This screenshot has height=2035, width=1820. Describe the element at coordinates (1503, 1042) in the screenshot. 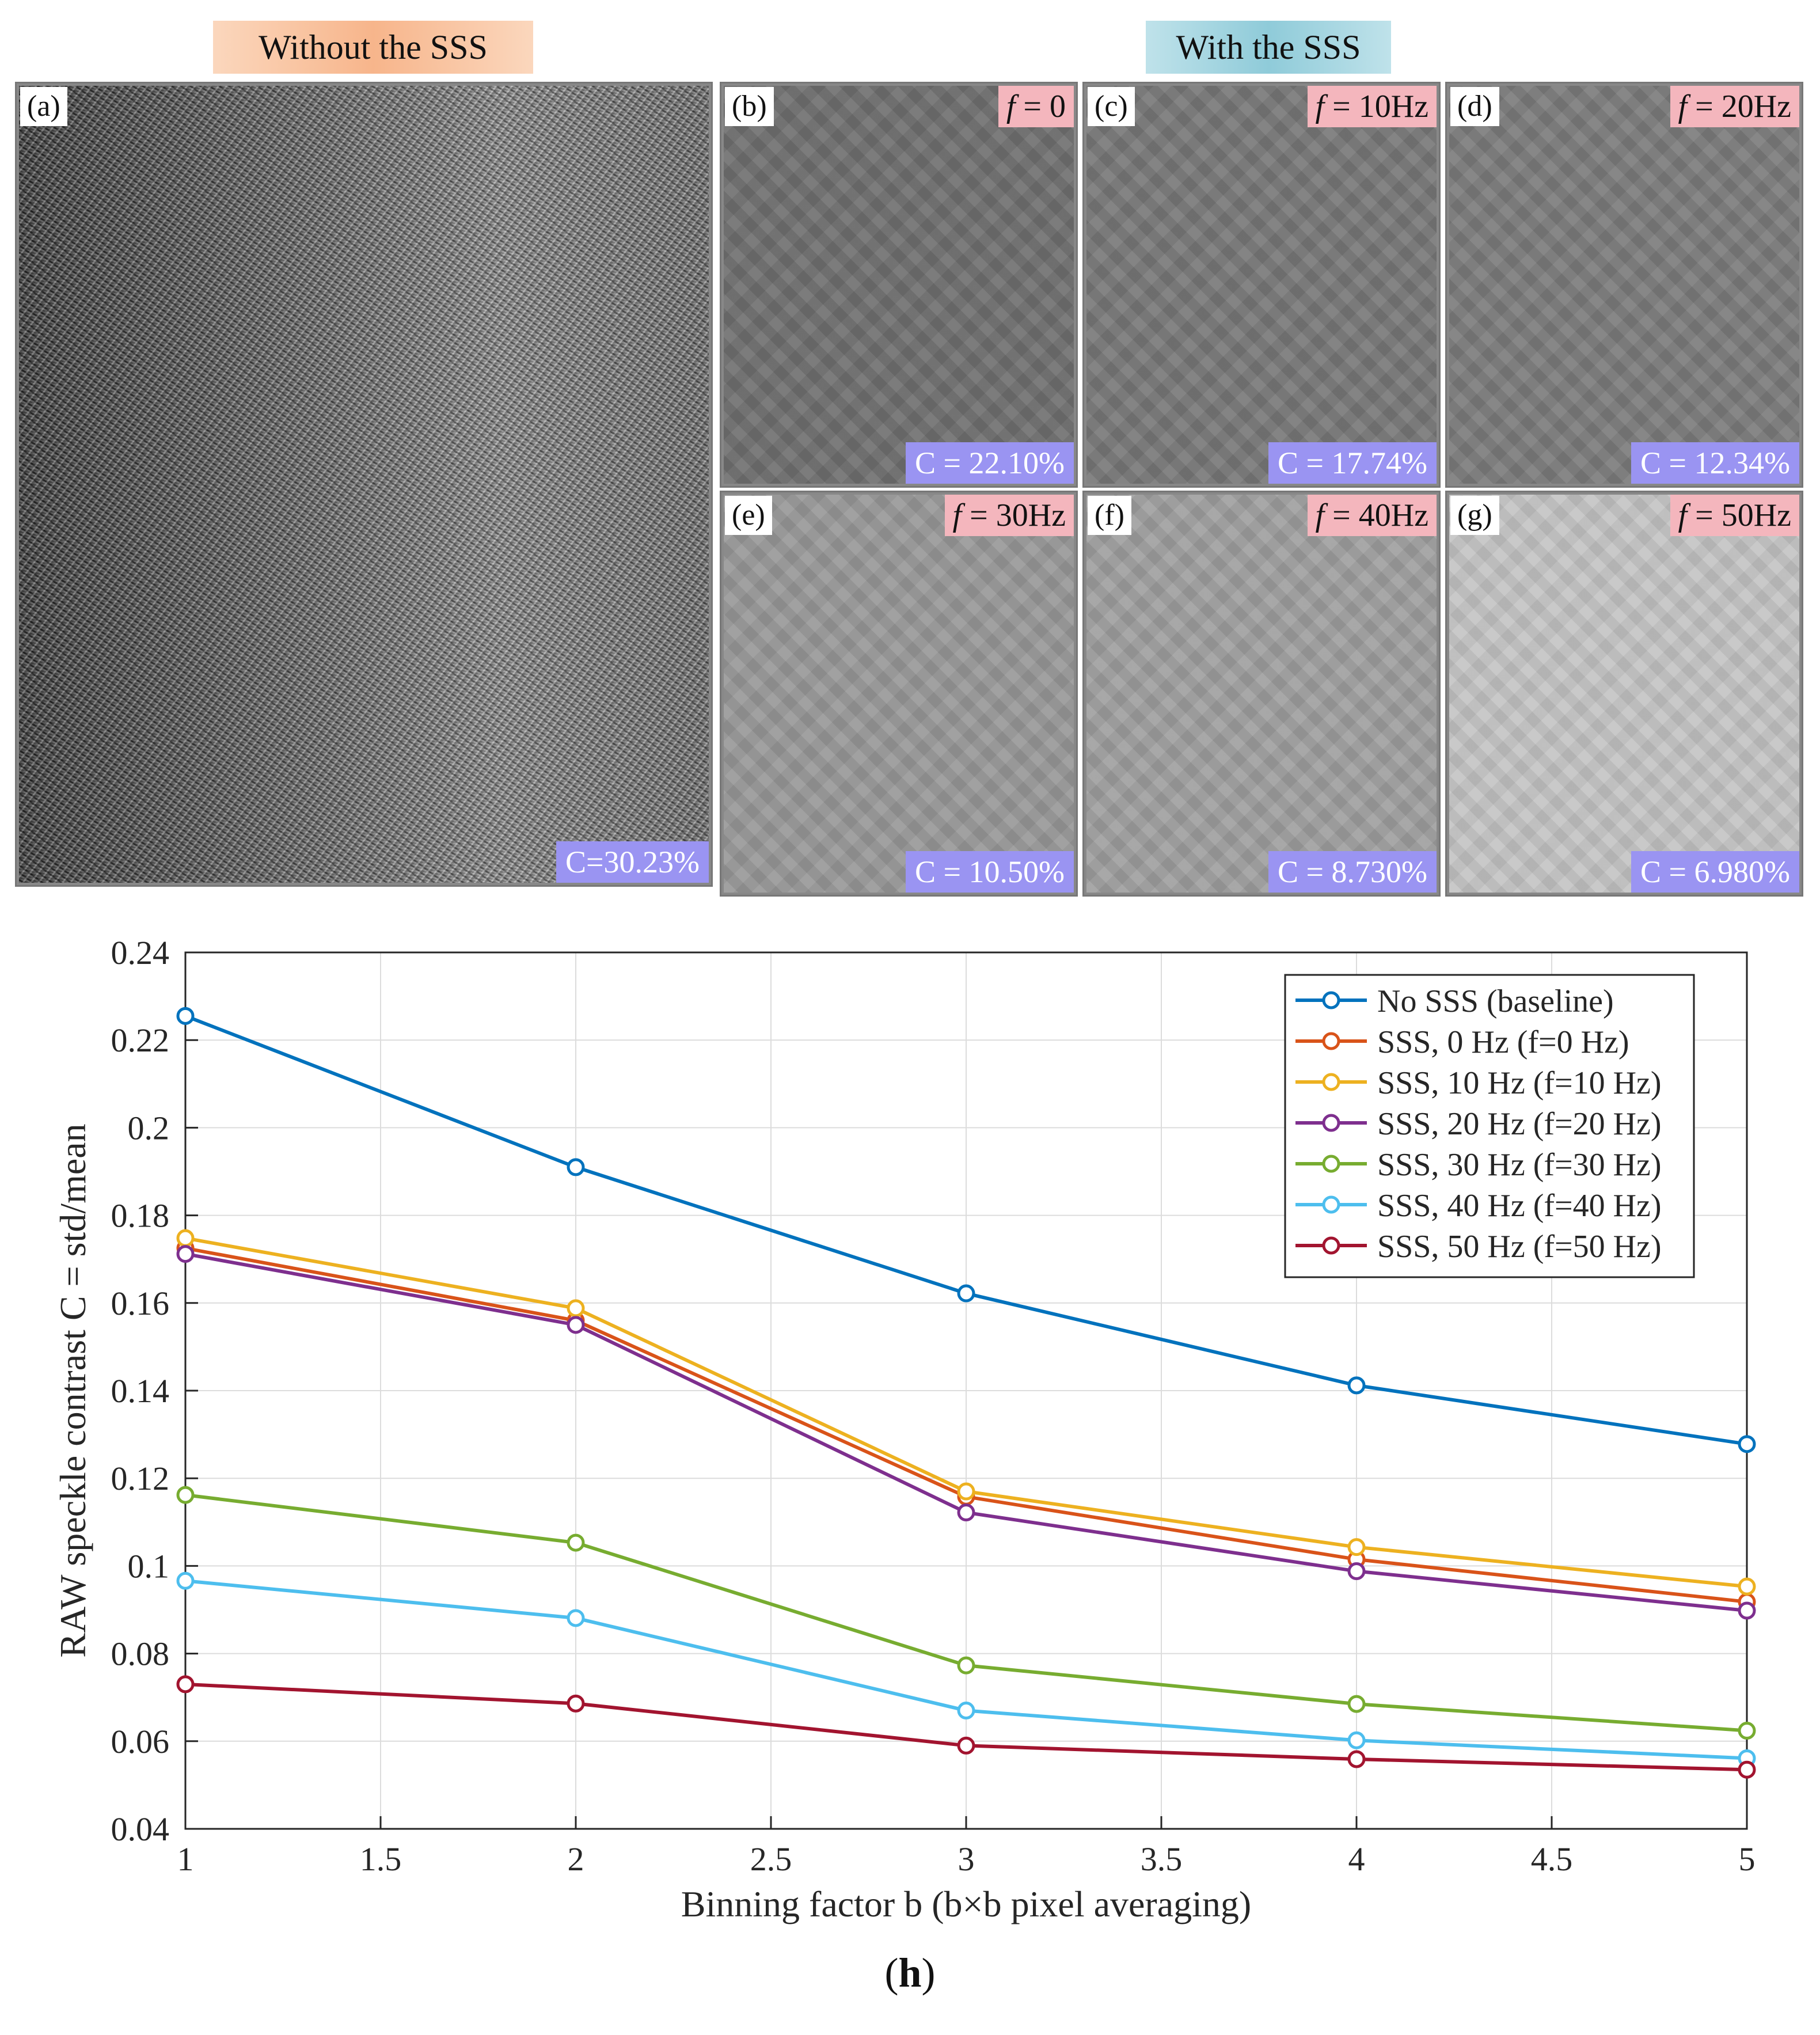

I see `legend-label: SSS, 0 Hz (f=0 Hz)` at that location.